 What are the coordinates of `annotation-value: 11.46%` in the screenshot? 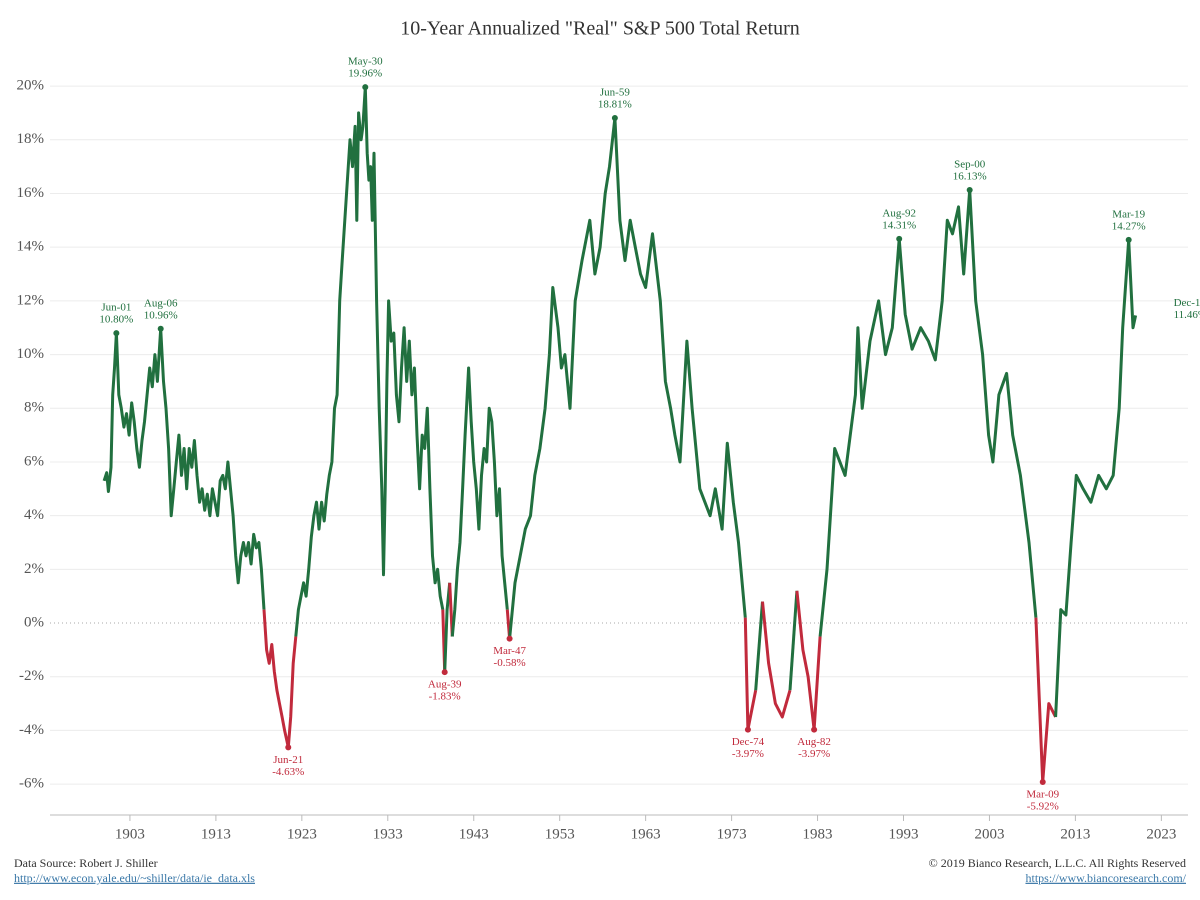 It's located at (1187, 315).